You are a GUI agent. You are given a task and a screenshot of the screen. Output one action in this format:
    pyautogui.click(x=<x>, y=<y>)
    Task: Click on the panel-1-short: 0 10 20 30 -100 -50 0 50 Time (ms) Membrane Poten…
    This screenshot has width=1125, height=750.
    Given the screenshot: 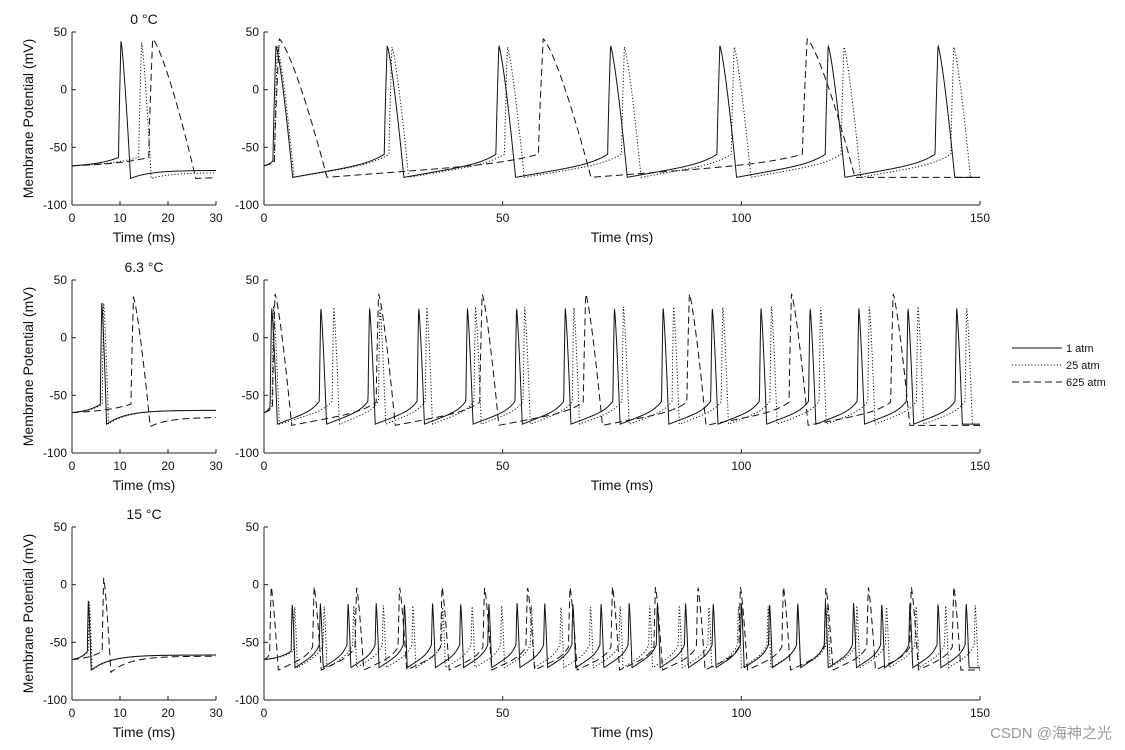 What is the action you would take?
    pyautogui.click(x=121, y=376)
    